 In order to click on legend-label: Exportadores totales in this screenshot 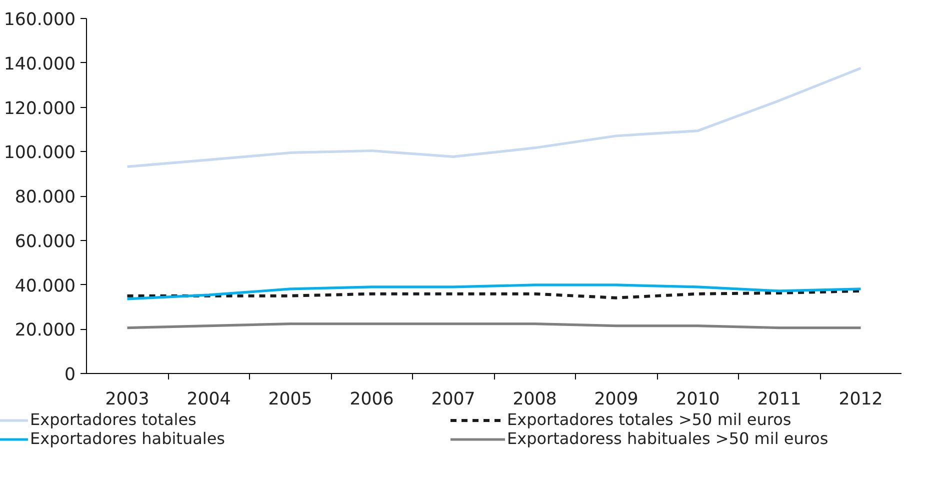, I will do `click(114, 419)`.